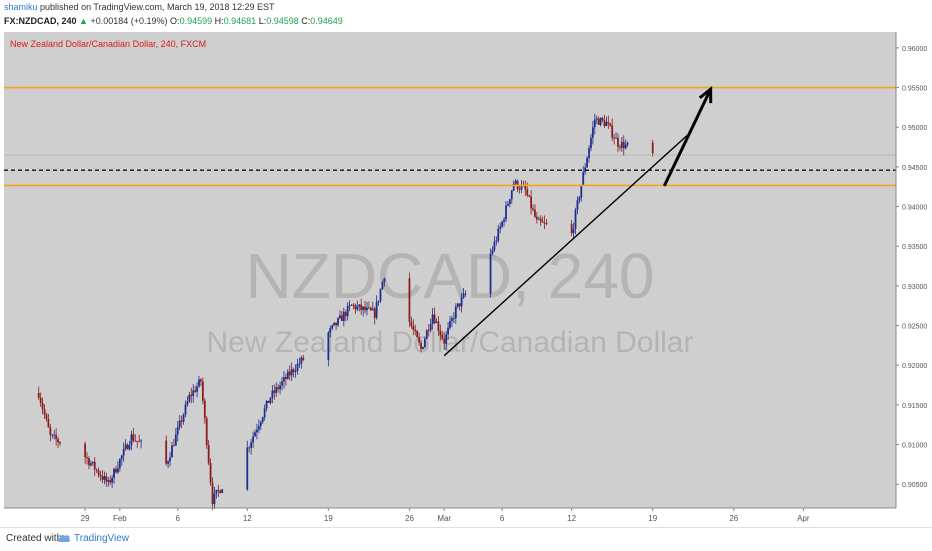  I want to click on watermark-symbol: NZDCAD, 240, so click(450, 276).